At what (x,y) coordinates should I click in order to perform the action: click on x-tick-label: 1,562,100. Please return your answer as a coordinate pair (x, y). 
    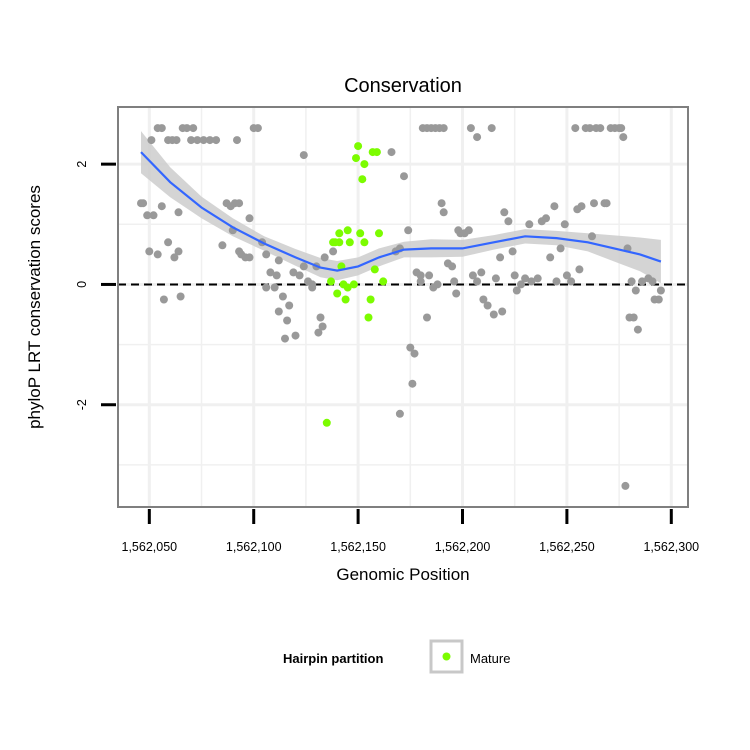
    Looking at the image, I should click on (254, 547).